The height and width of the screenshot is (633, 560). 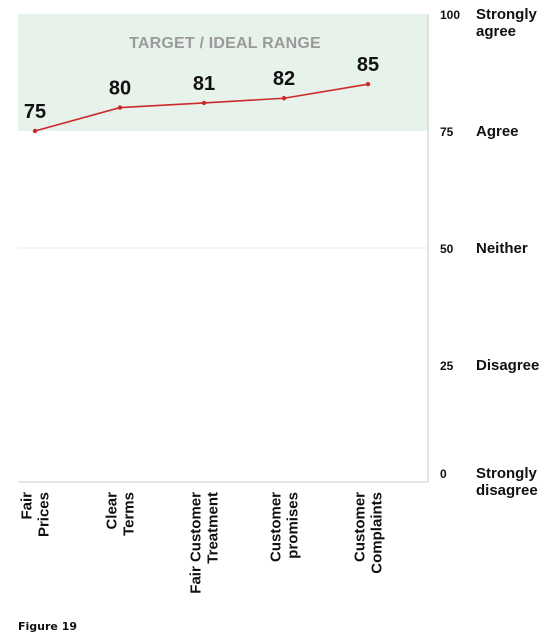 I want to click on x-tick-label: Fair CustomerTreatment, so click(x=205, y=543).